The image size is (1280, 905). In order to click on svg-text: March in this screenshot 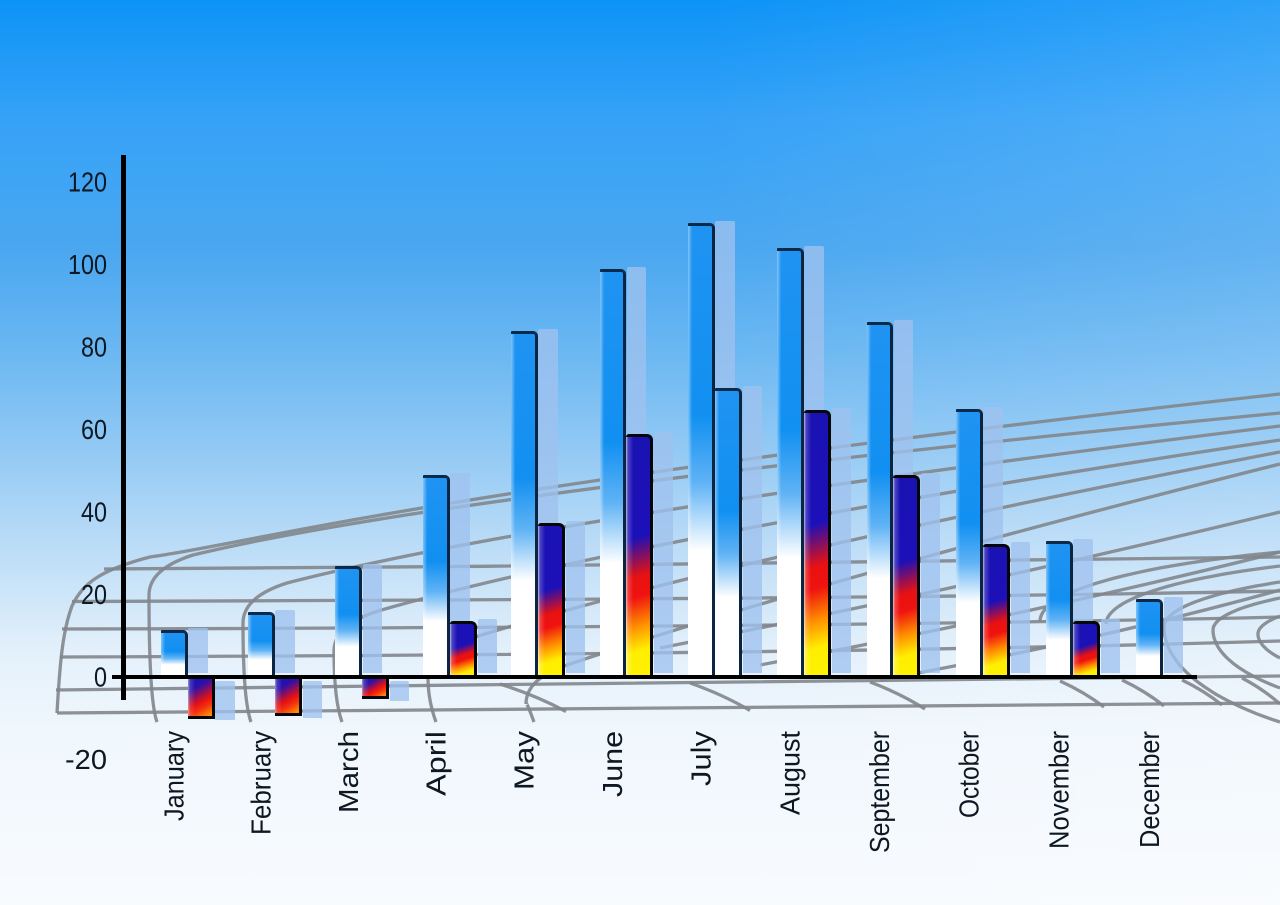, I will do `click(348, 772)`.